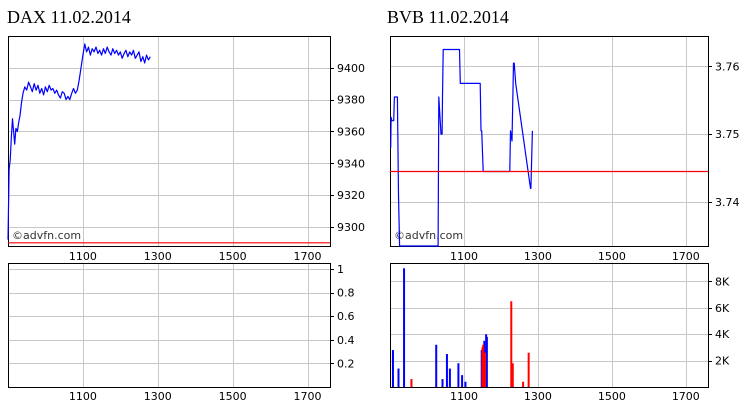  What do you see at coordinates (69, 17) in the screenshot?
I see `dax-chart-title: DAX 11.02.2014` at bounding box center [69, 17].